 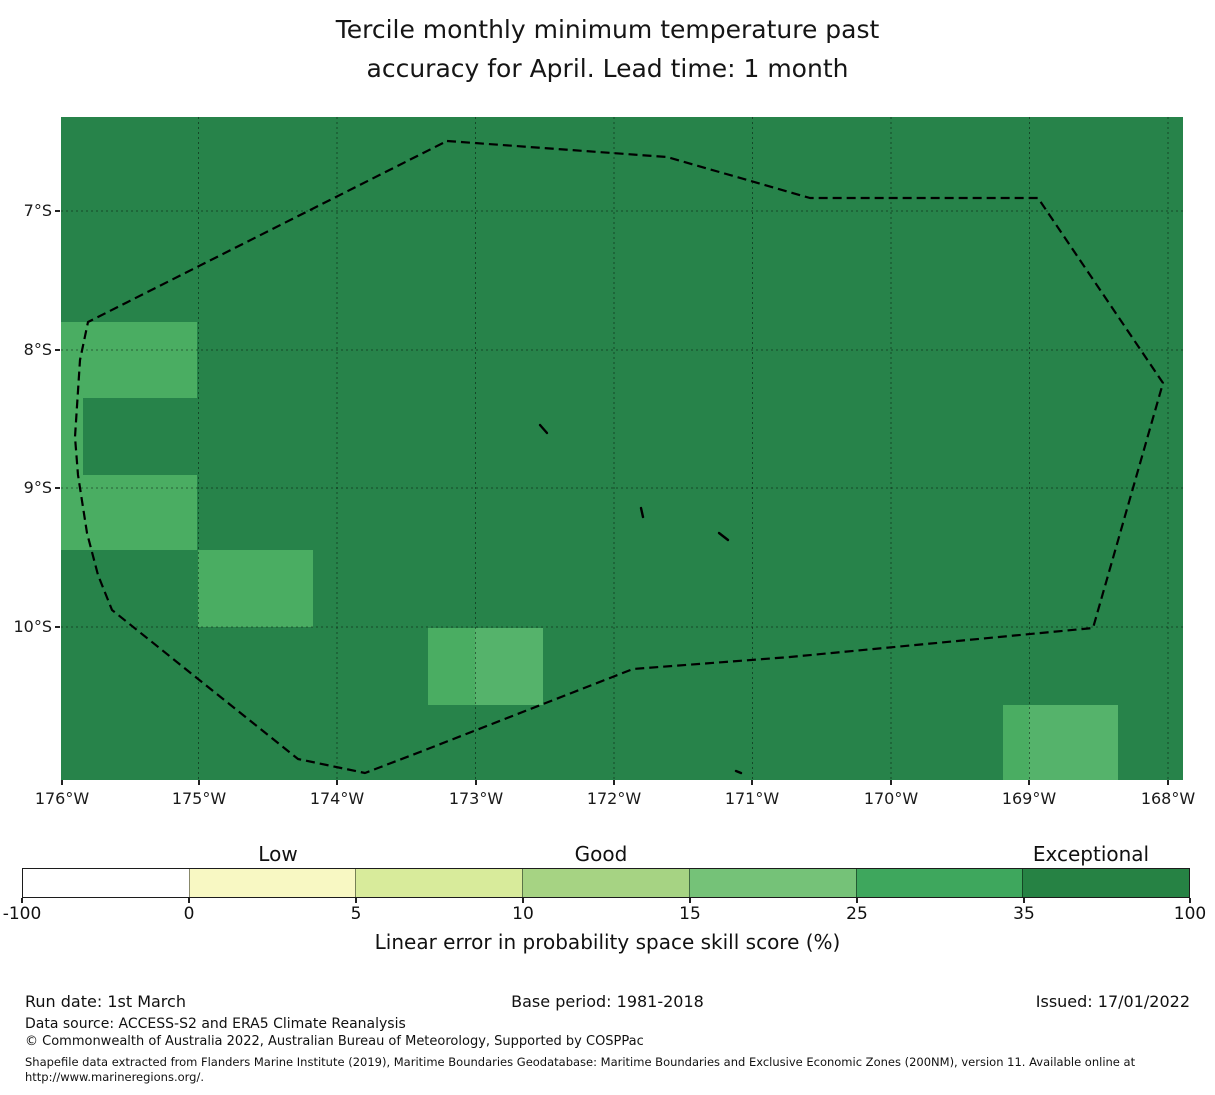 I want to click on colorbar-tick-label: 15, so click(x=690, y=914).